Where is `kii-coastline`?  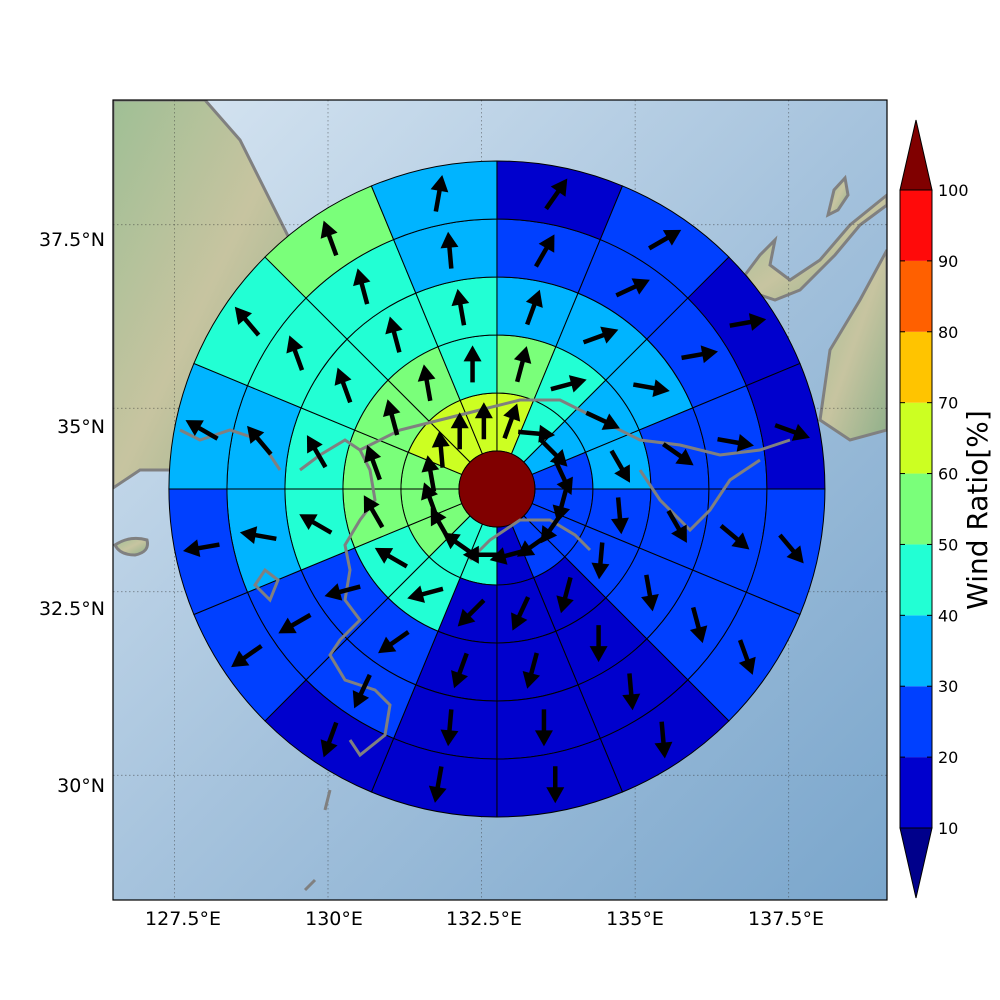 kii-coastline is located at coordinates (699, 495).